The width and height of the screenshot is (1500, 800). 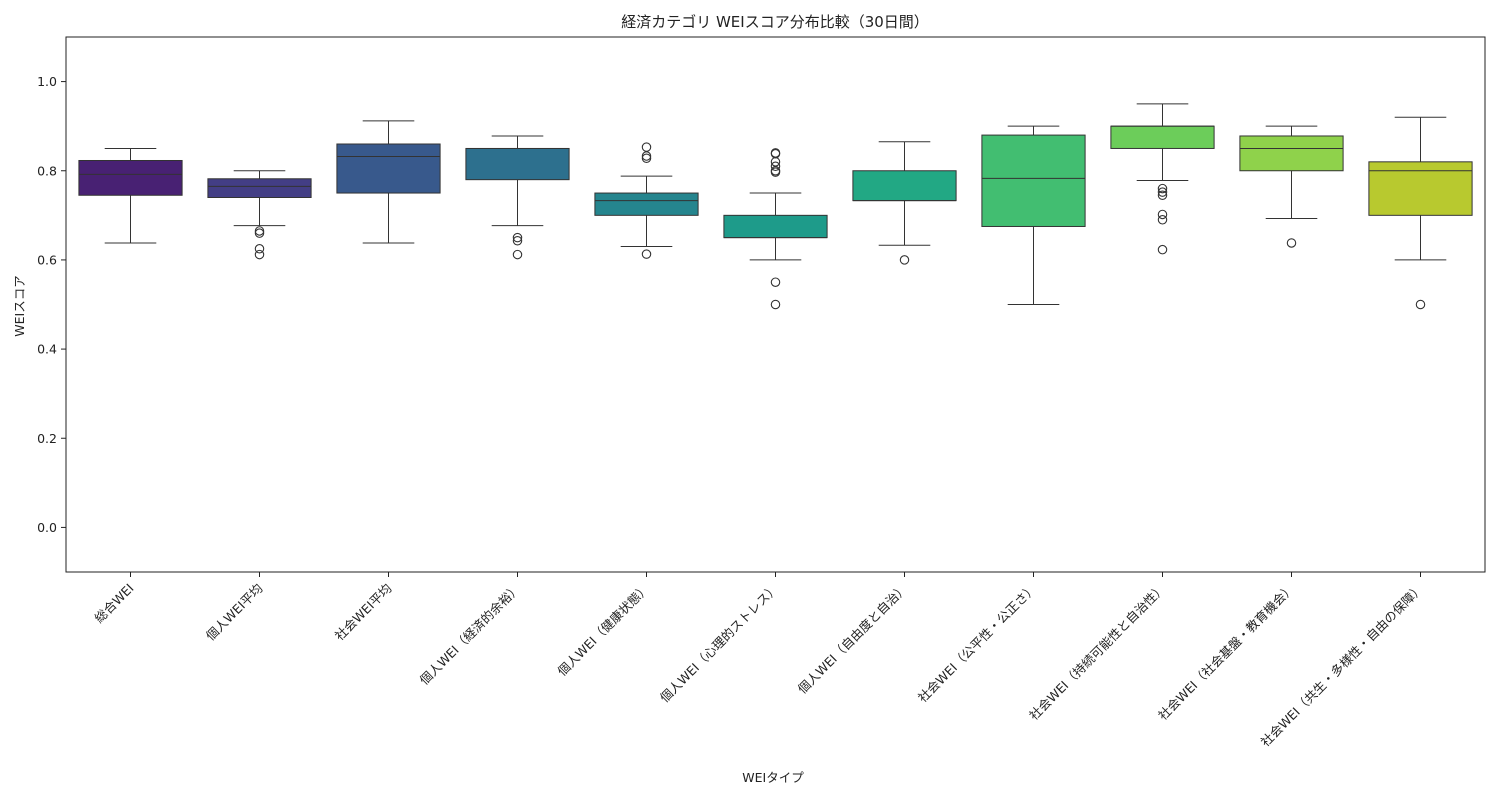 What do you see at coordinates (47, 81) in the screenshot?
I see `y-tick-label: 1.0` at bounding box center [47, 81].